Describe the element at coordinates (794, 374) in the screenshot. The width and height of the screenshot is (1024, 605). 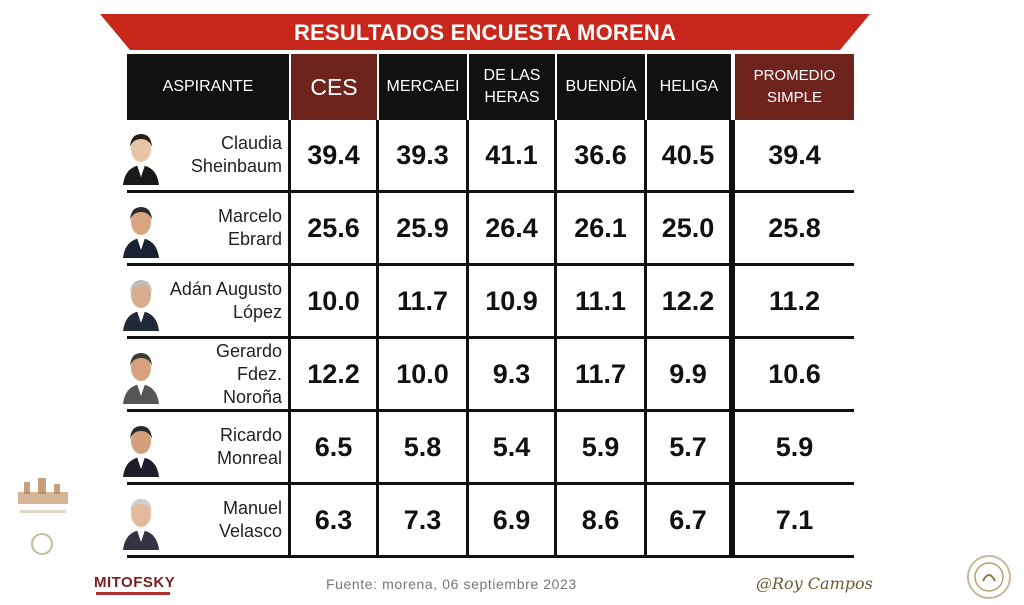
I see `value-promedio: 10.6` at that location.